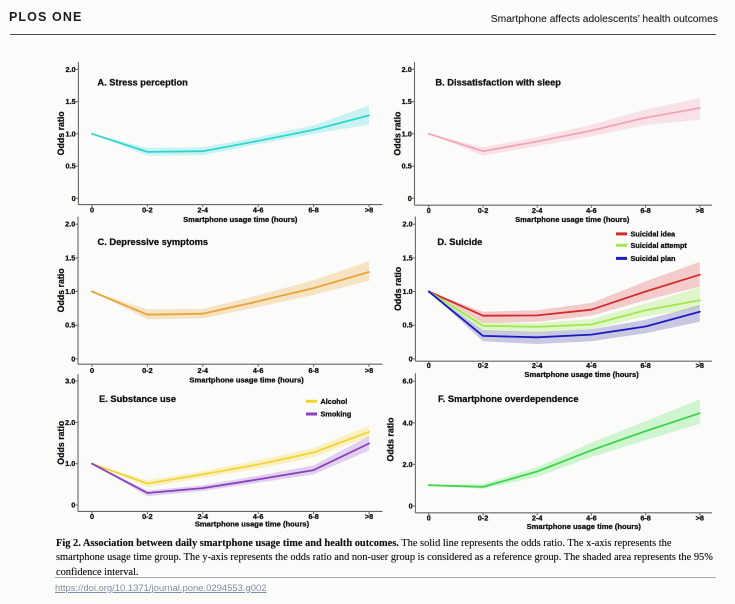 This screenshot has height=604, width=735. Describe the element at coordinates (336, 414) in the screenshot. I see `svg-text: Smoking` at that location.